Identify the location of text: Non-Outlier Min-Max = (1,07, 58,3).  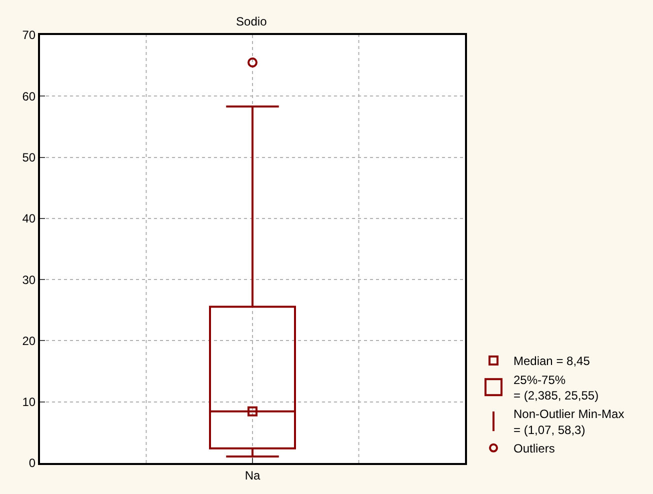
(569, 422).